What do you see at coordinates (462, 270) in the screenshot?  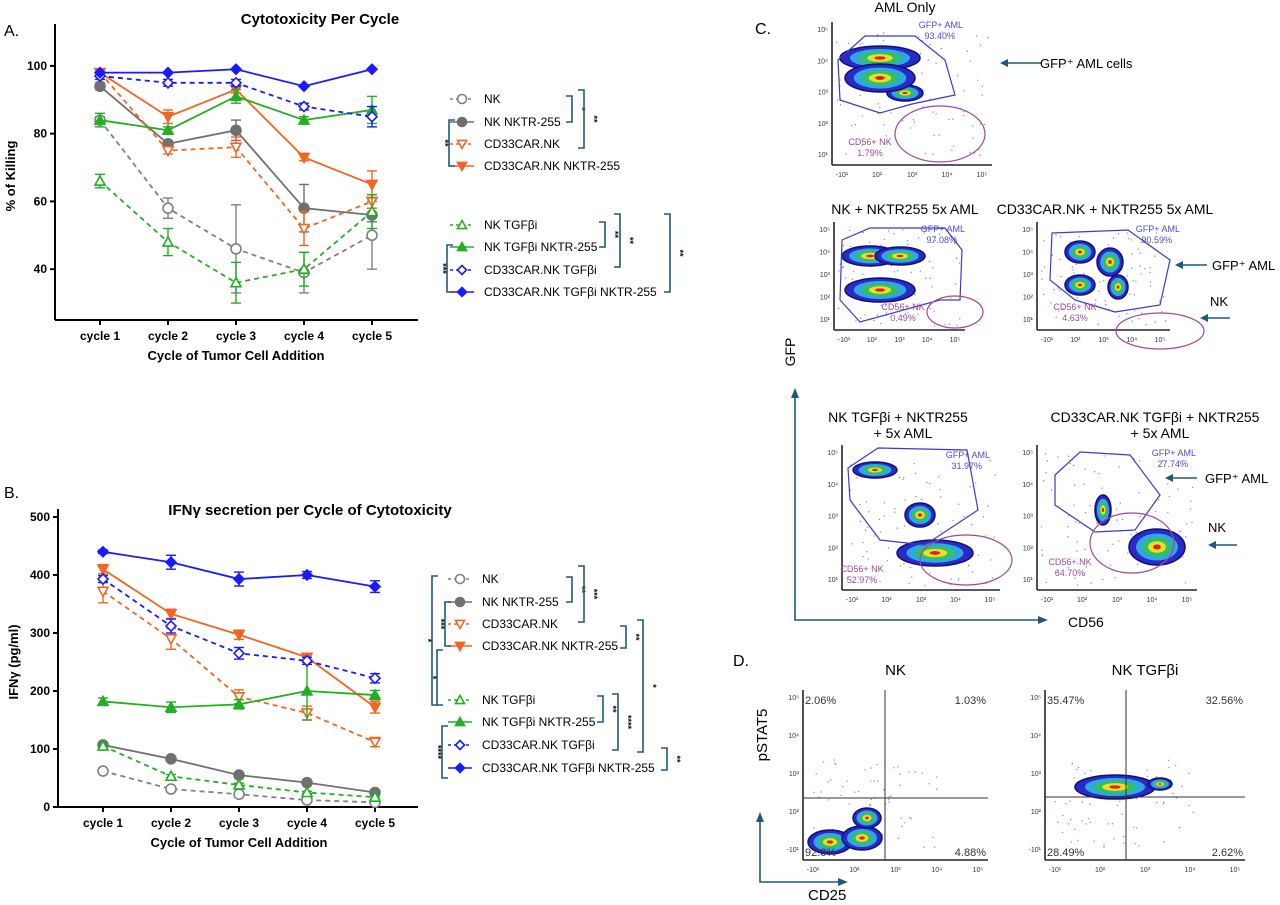 I see `legend-marker` at bounding box center [462, 270].